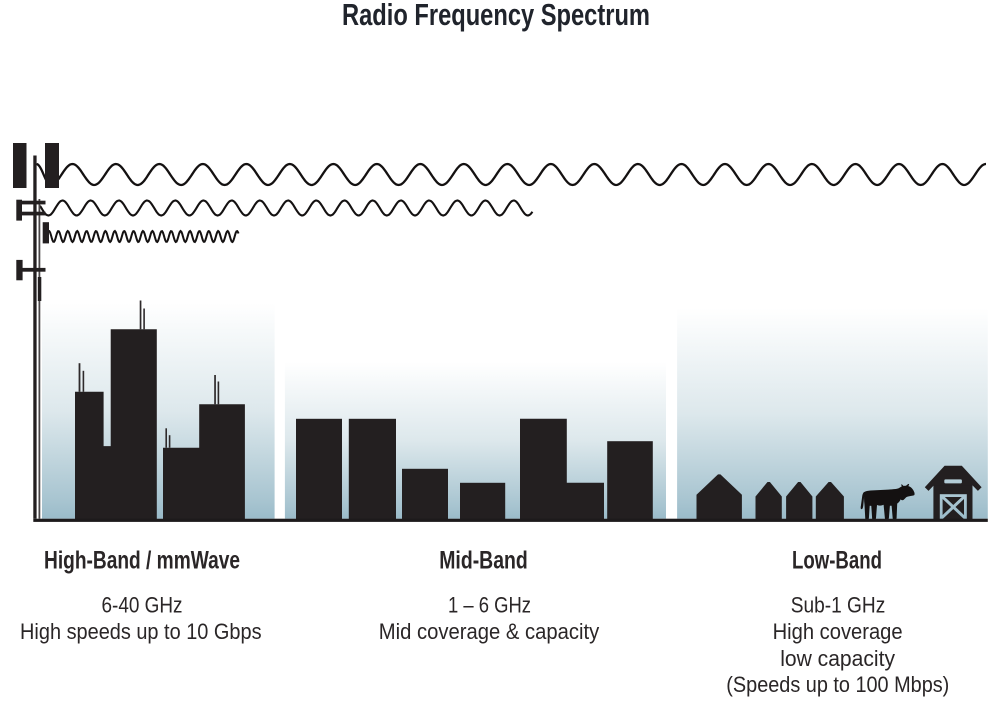  Describe the element at coordinates (141, 631) in the screenshot. I see `svg-text: High speeds up to 10 Gbps` at that location.